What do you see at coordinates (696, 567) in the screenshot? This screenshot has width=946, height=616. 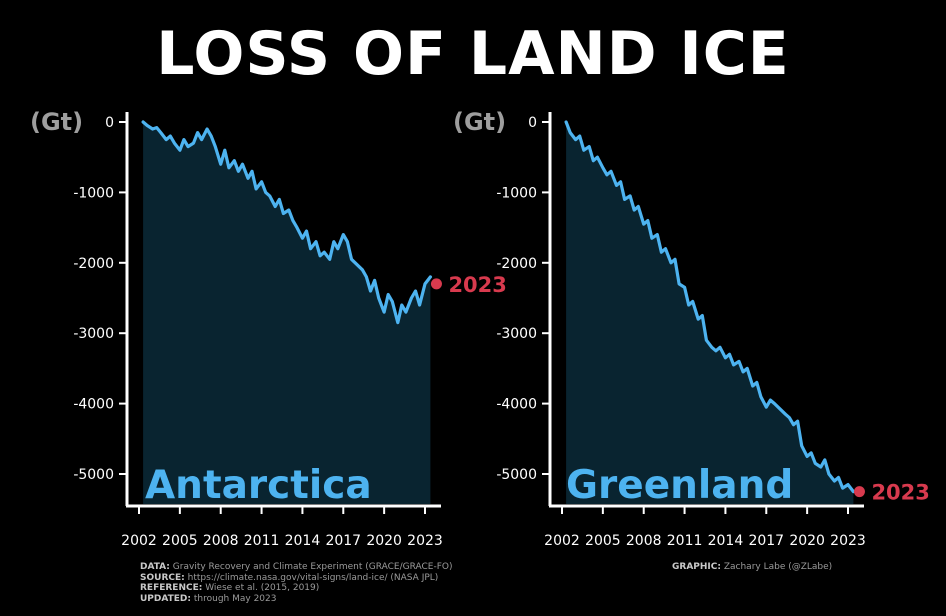 I see `graphic-credit-label: GRAPHIC:` at bounding box center [696, 567].